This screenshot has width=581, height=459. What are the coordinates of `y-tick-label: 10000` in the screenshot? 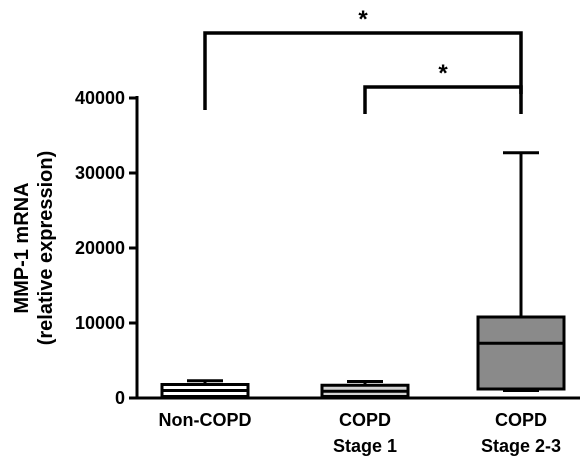 It's located at (100, 323).